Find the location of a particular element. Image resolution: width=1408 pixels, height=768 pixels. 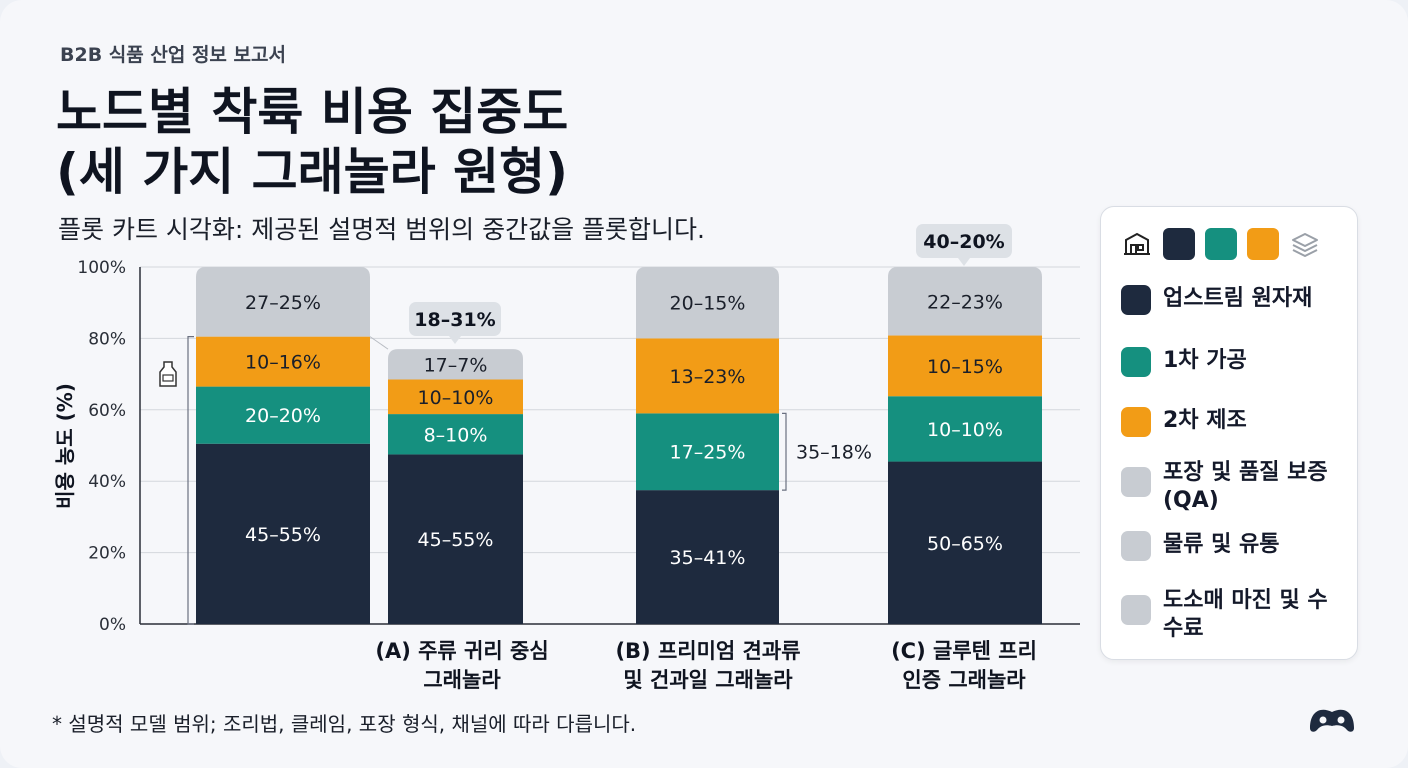

category-label-line: (A) 주류 귀리 중심 is located at coordinates (461, 651).